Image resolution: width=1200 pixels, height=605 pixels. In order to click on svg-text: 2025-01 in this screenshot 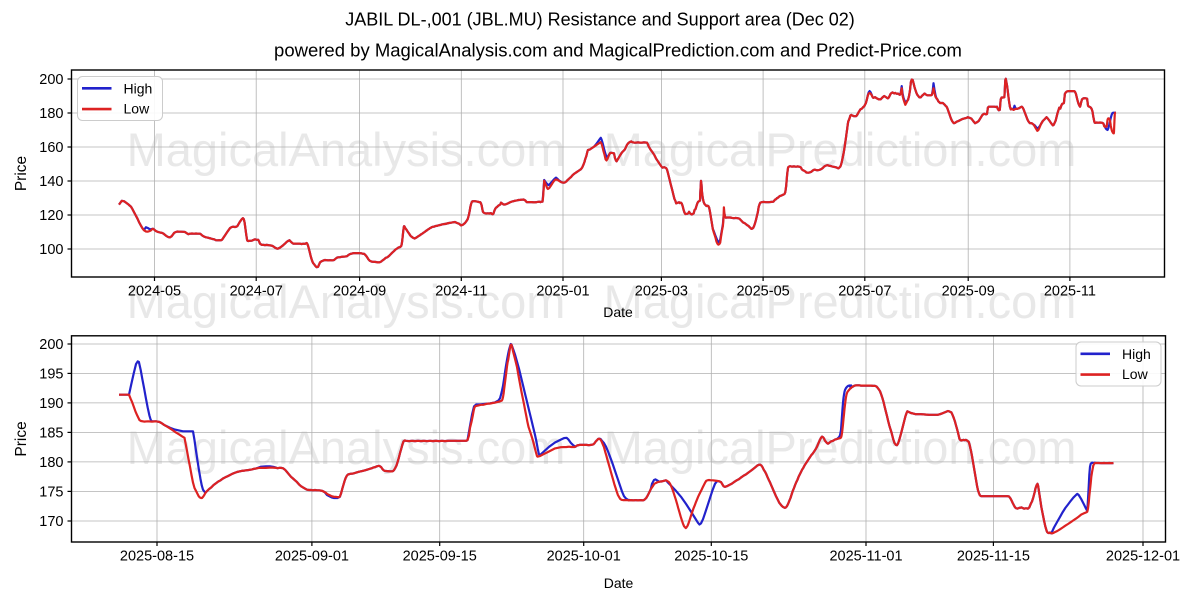, I will do `click(562, 292)`.